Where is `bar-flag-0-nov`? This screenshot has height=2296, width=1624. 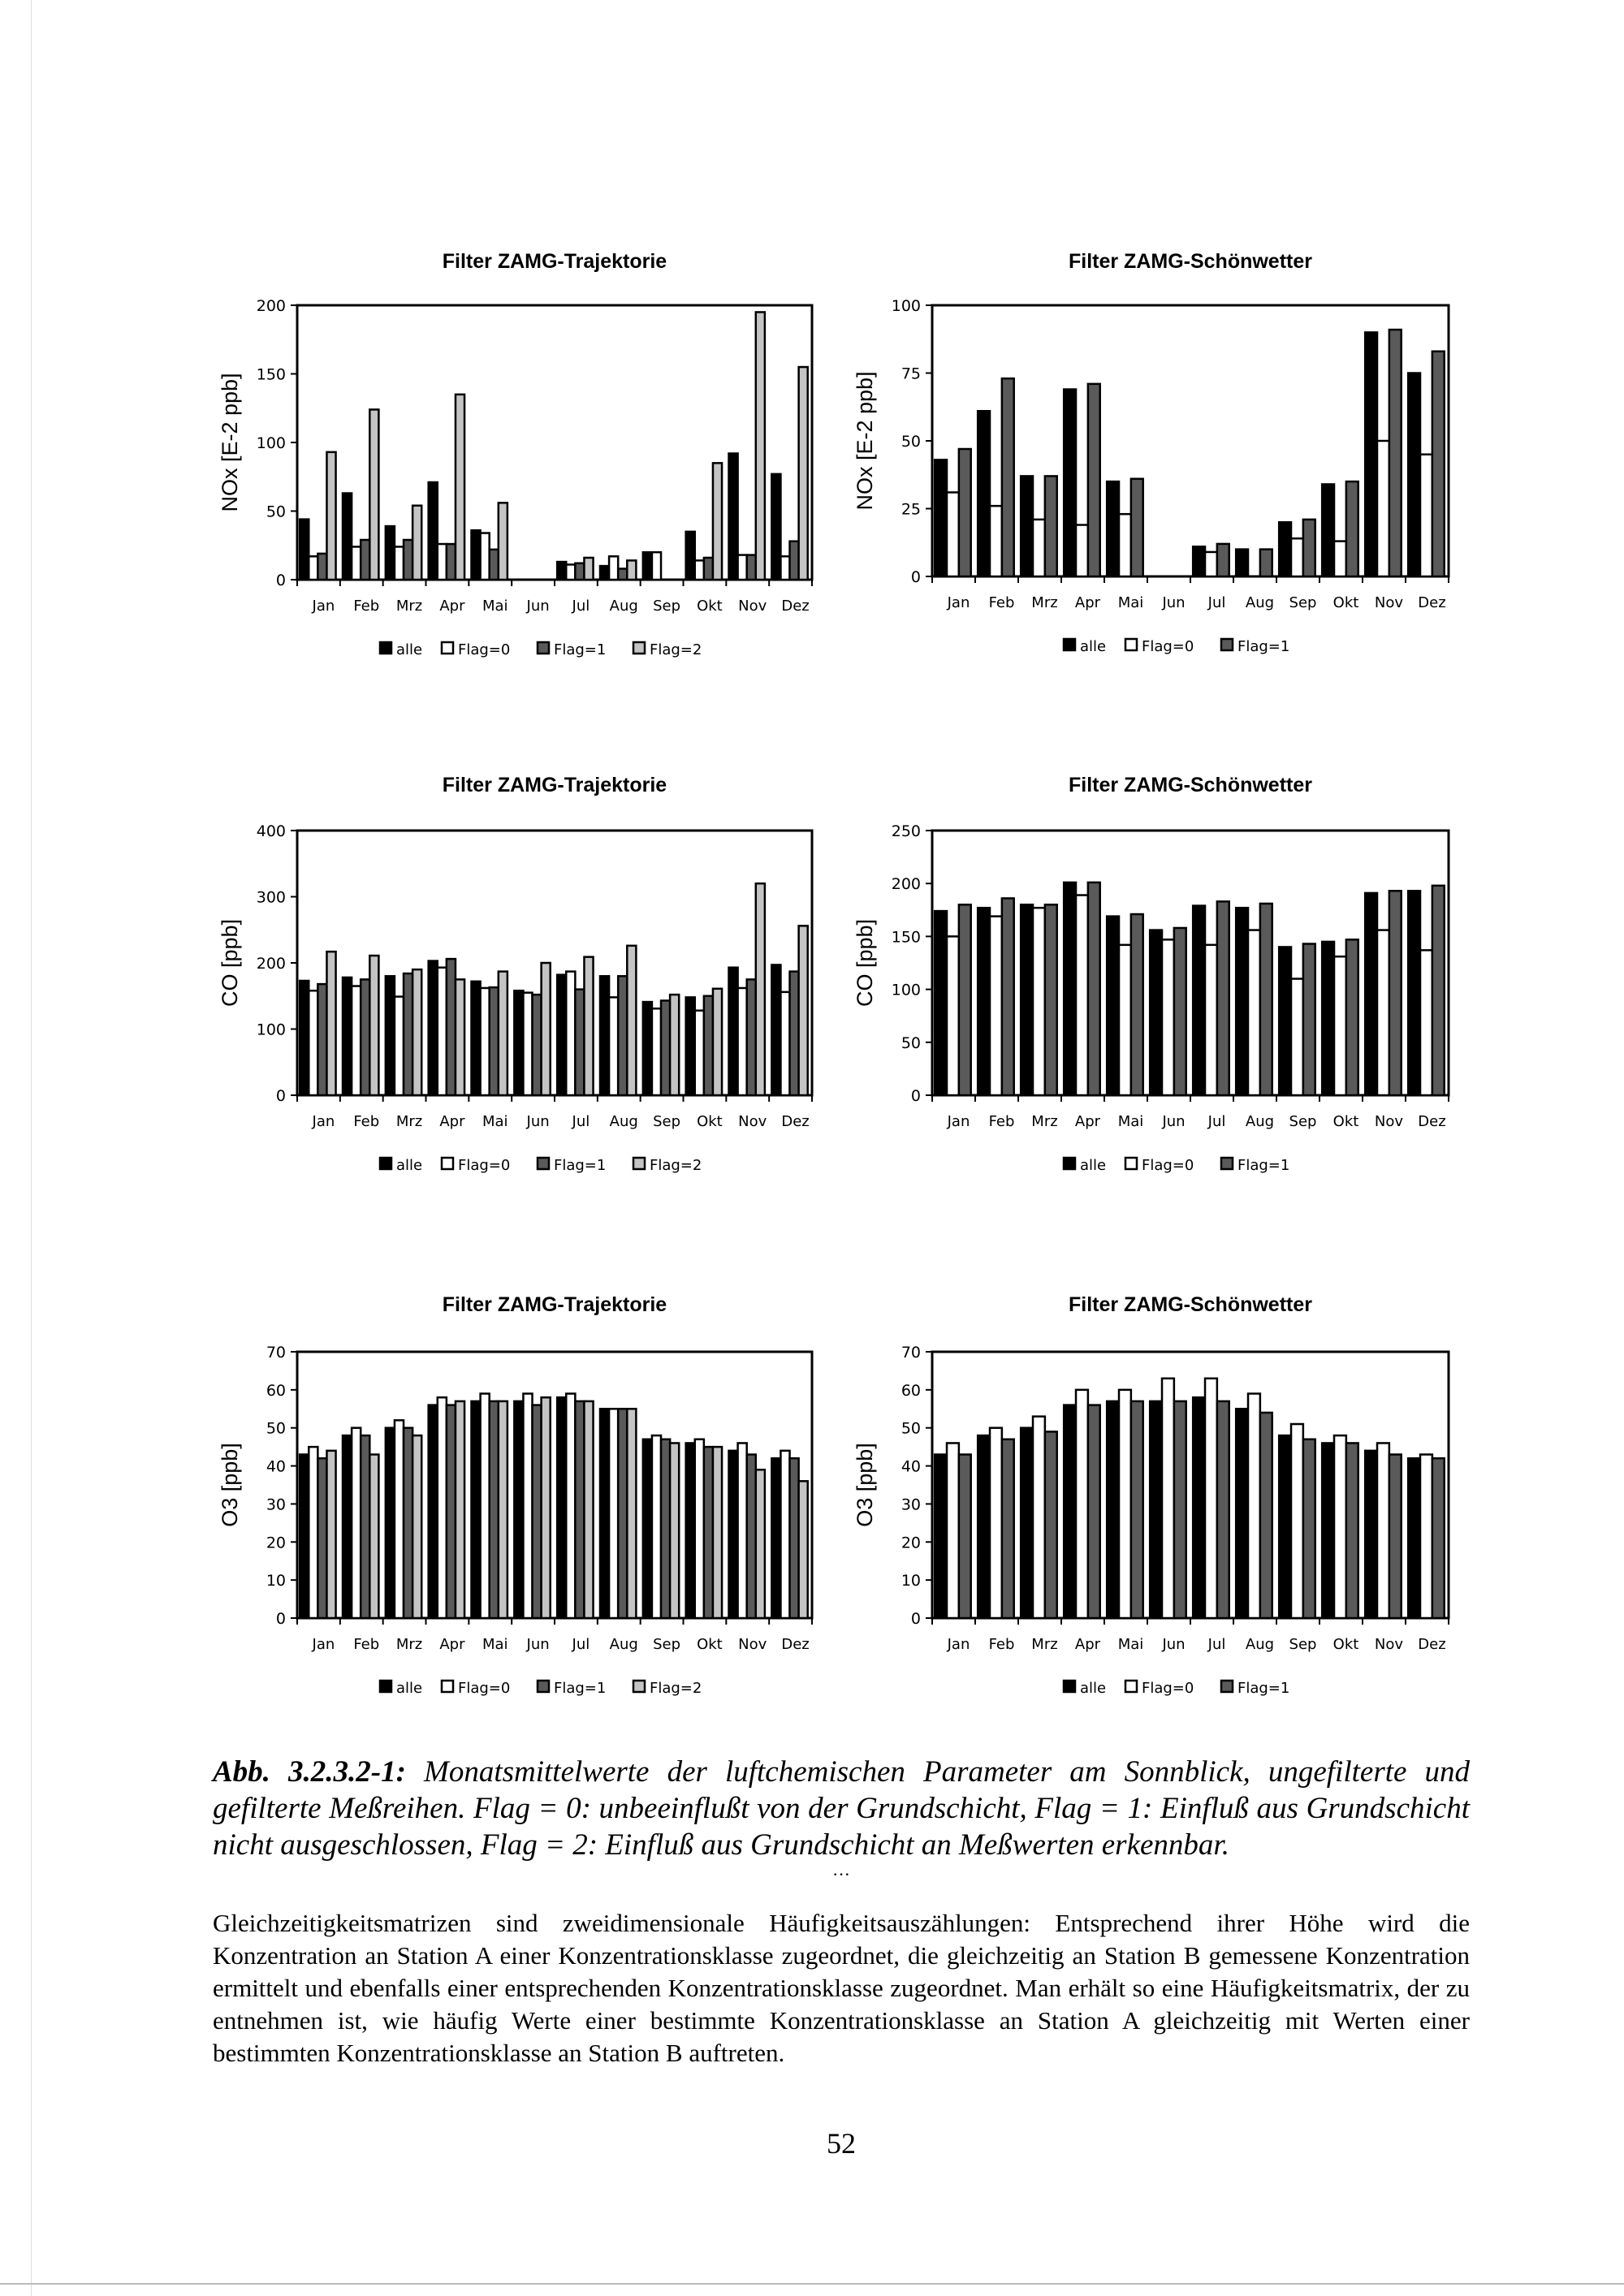
bar-flag-0-nov is located at coordinates (1384, 509).